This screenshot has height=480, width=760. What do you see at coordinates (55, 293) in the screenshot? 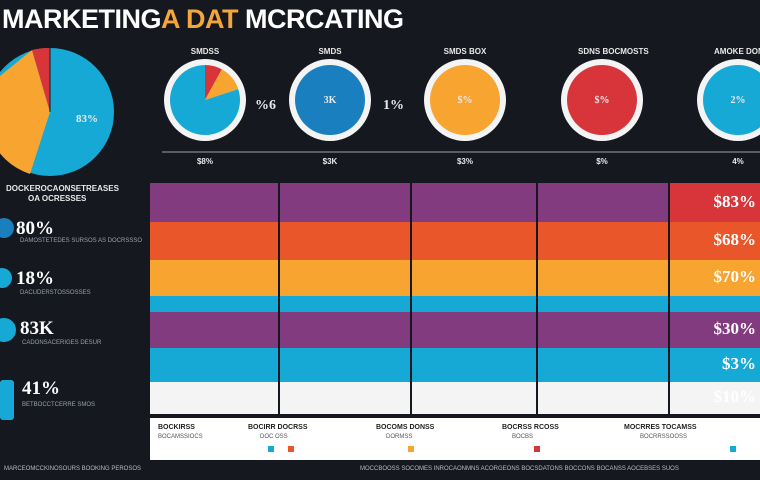
I see `stat-desc: DACUDERSTOSSOSSES` at bounding box center [55, 293].